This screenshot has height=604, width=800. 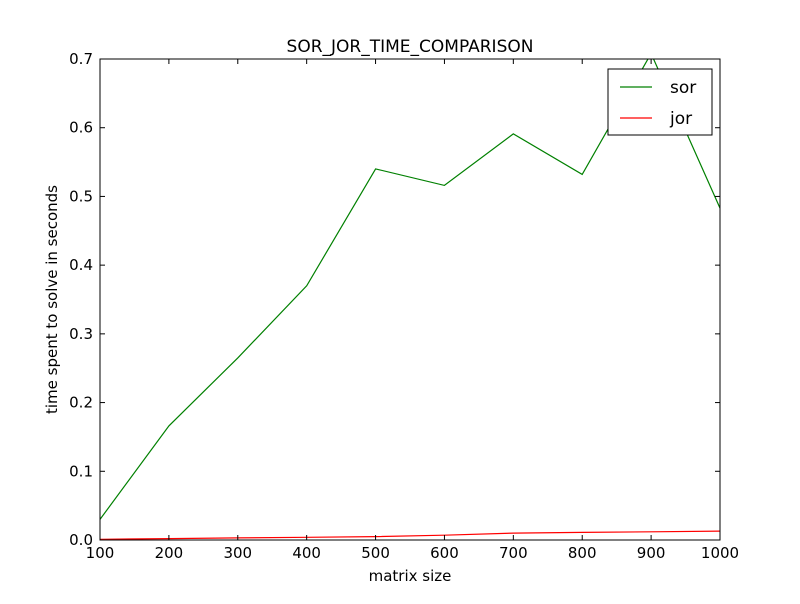 I want to click on legend: sor jor, so click(x=660, y=102).